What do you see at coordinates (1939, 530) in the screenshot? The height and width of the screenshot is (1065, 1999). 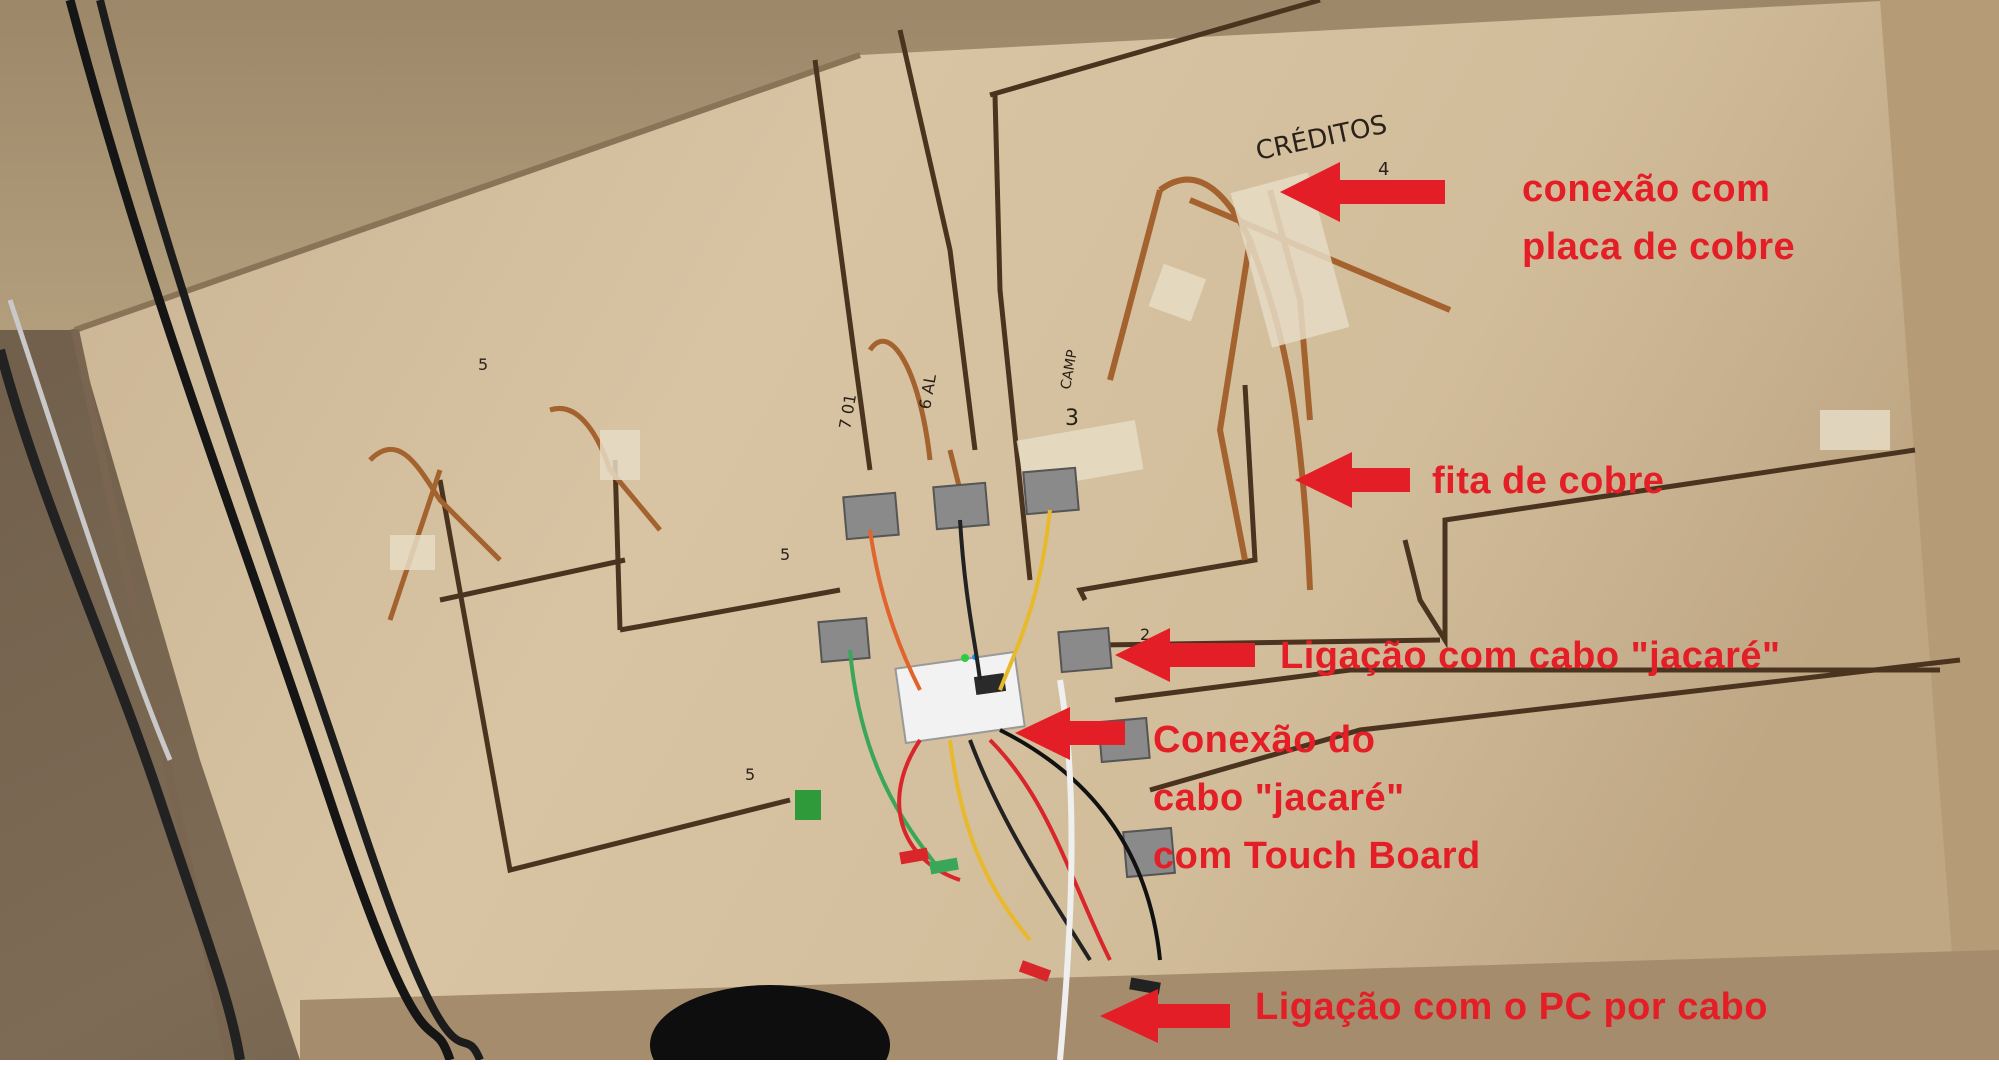 I see `right-frame` at bounding box center [1939, 530].